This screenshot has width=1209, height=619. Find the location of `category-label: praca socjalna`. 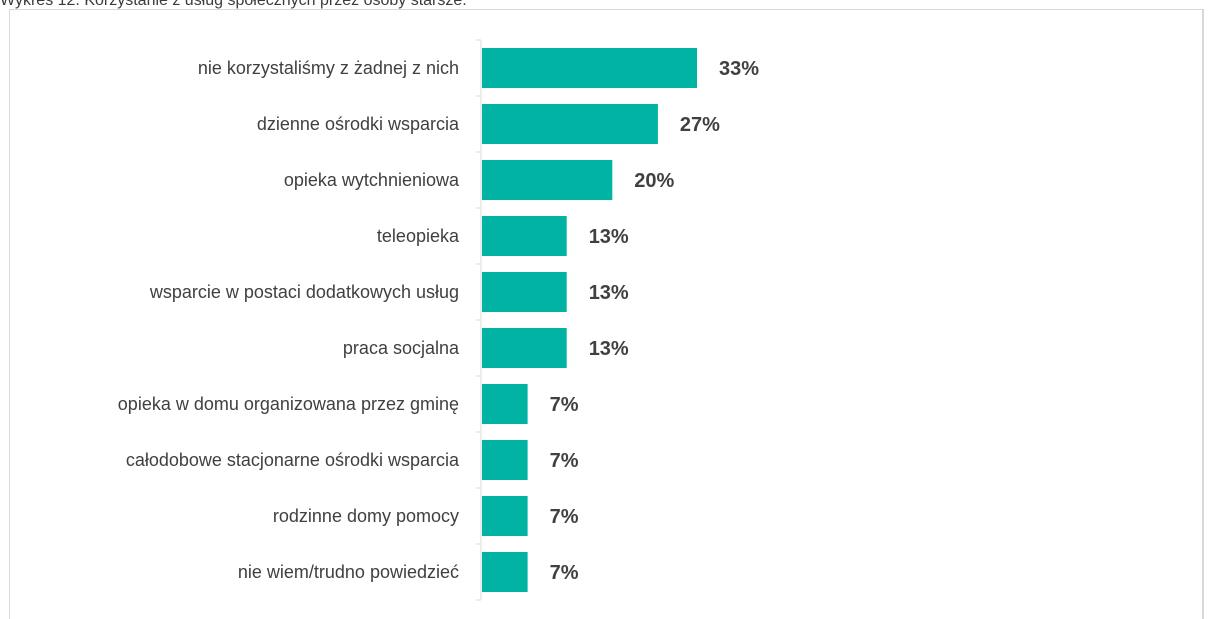

category-label: praca socjalna is located at coordinates (401, 348).